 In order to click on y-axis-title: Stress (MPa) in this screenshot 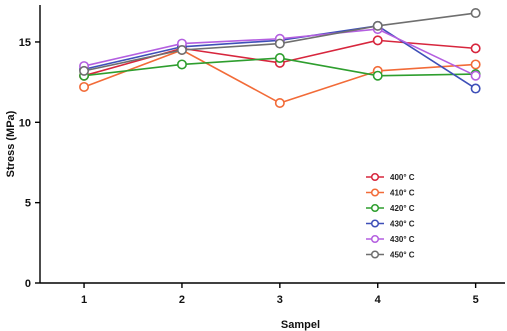, I will do `click(11, 143)`.